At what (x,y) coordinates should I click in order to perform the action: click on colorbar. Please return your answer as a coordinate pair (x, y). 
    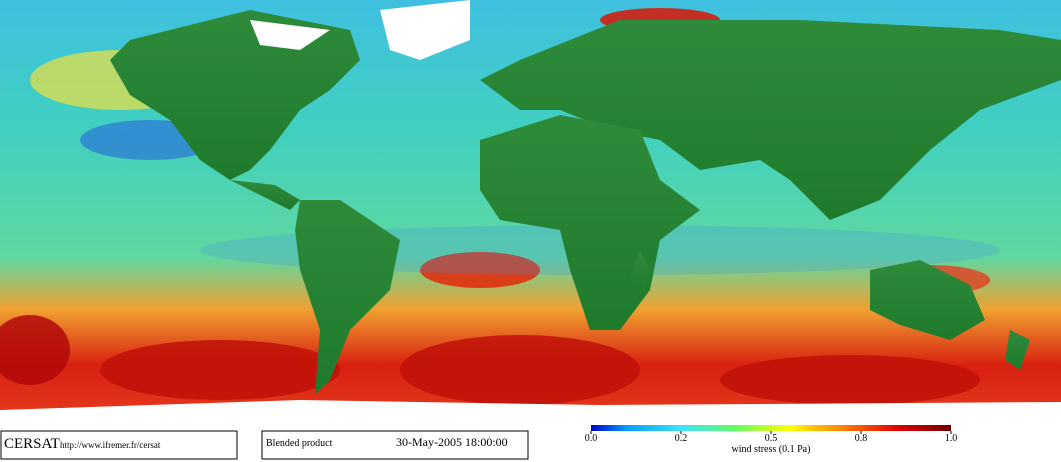
    Looking at the image, I should click on (771, 428).